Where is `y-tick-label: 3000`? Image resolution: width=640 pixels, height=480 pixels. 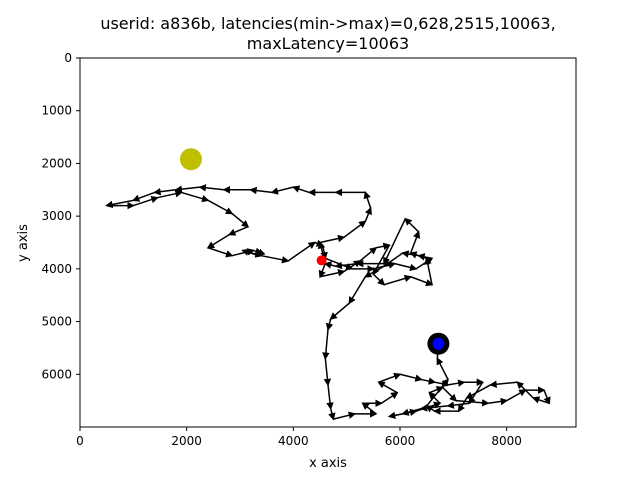
y-tick-label: 3000 is located at coordinates (56, 216).